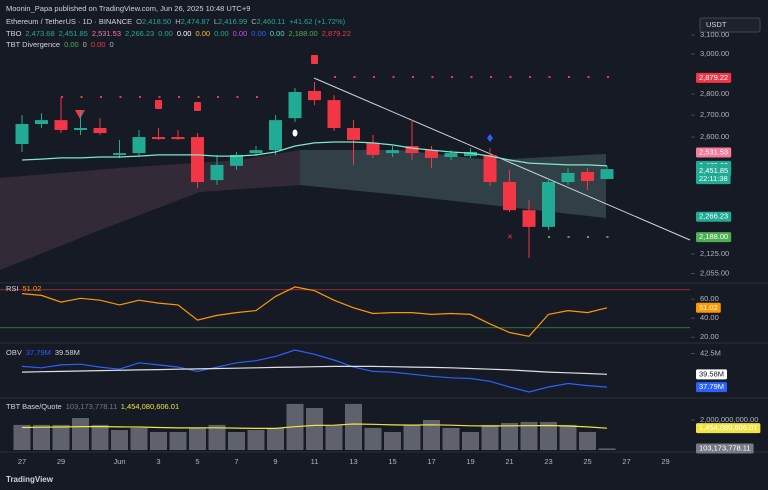  Describe the element at coordinates (158, 104) in the screenshot. I see `signal-flag` at that location.